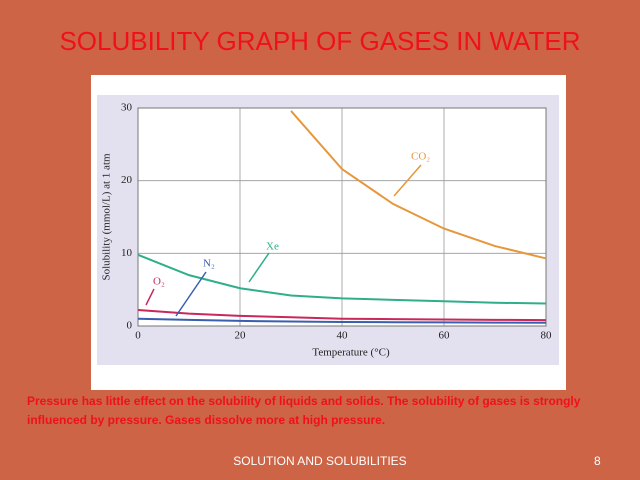  What do you see at coordinates (597, 461) in the screenshot?
I see `page-number: 8` at bounding box center [597, 461].